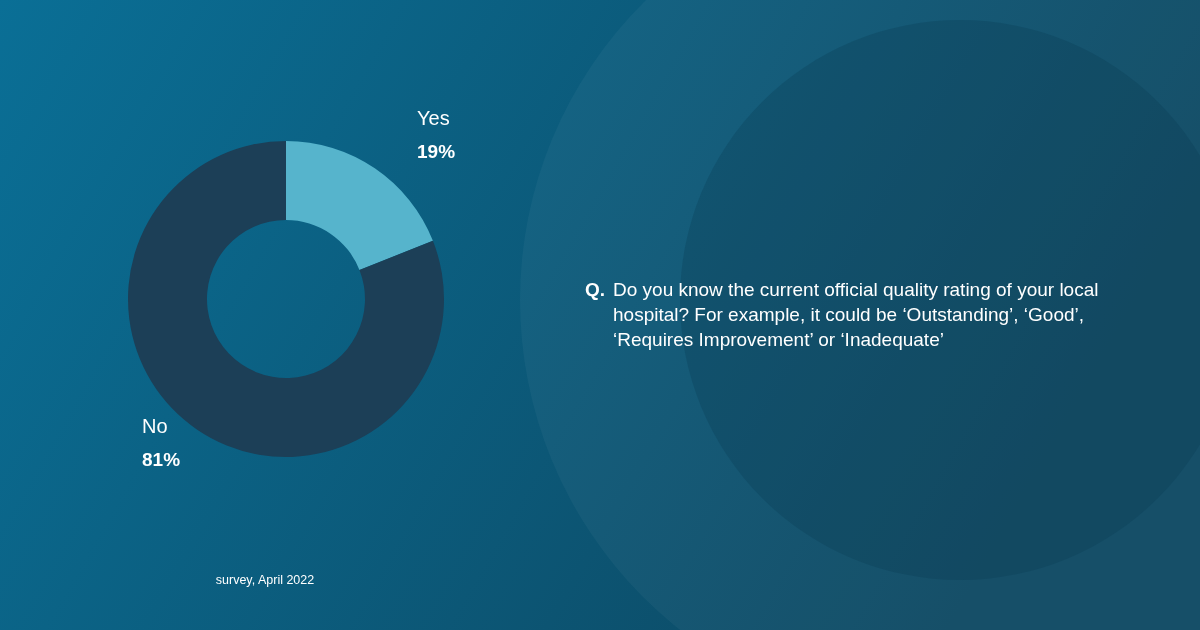  Describe the element at coordinates (155, 426) in the screenshot. I see `slice-label: No` at that location.